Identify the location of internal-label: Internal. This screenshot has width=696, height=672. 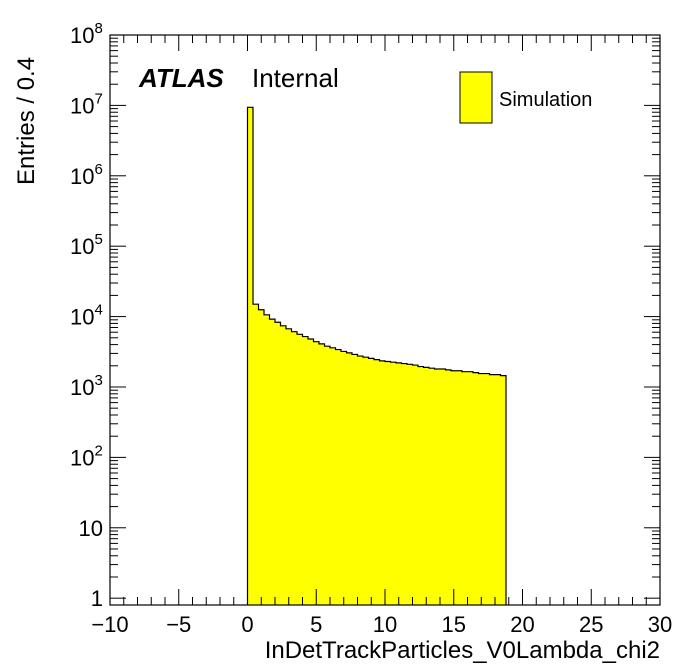
(295, 78).